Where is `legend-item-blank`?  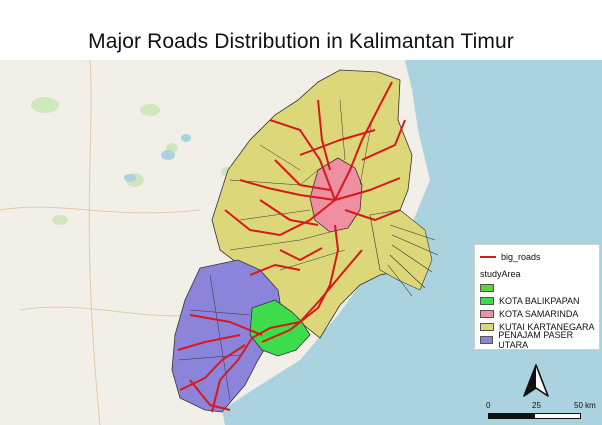 legend-item-blank is located at coordinates (489, 288).